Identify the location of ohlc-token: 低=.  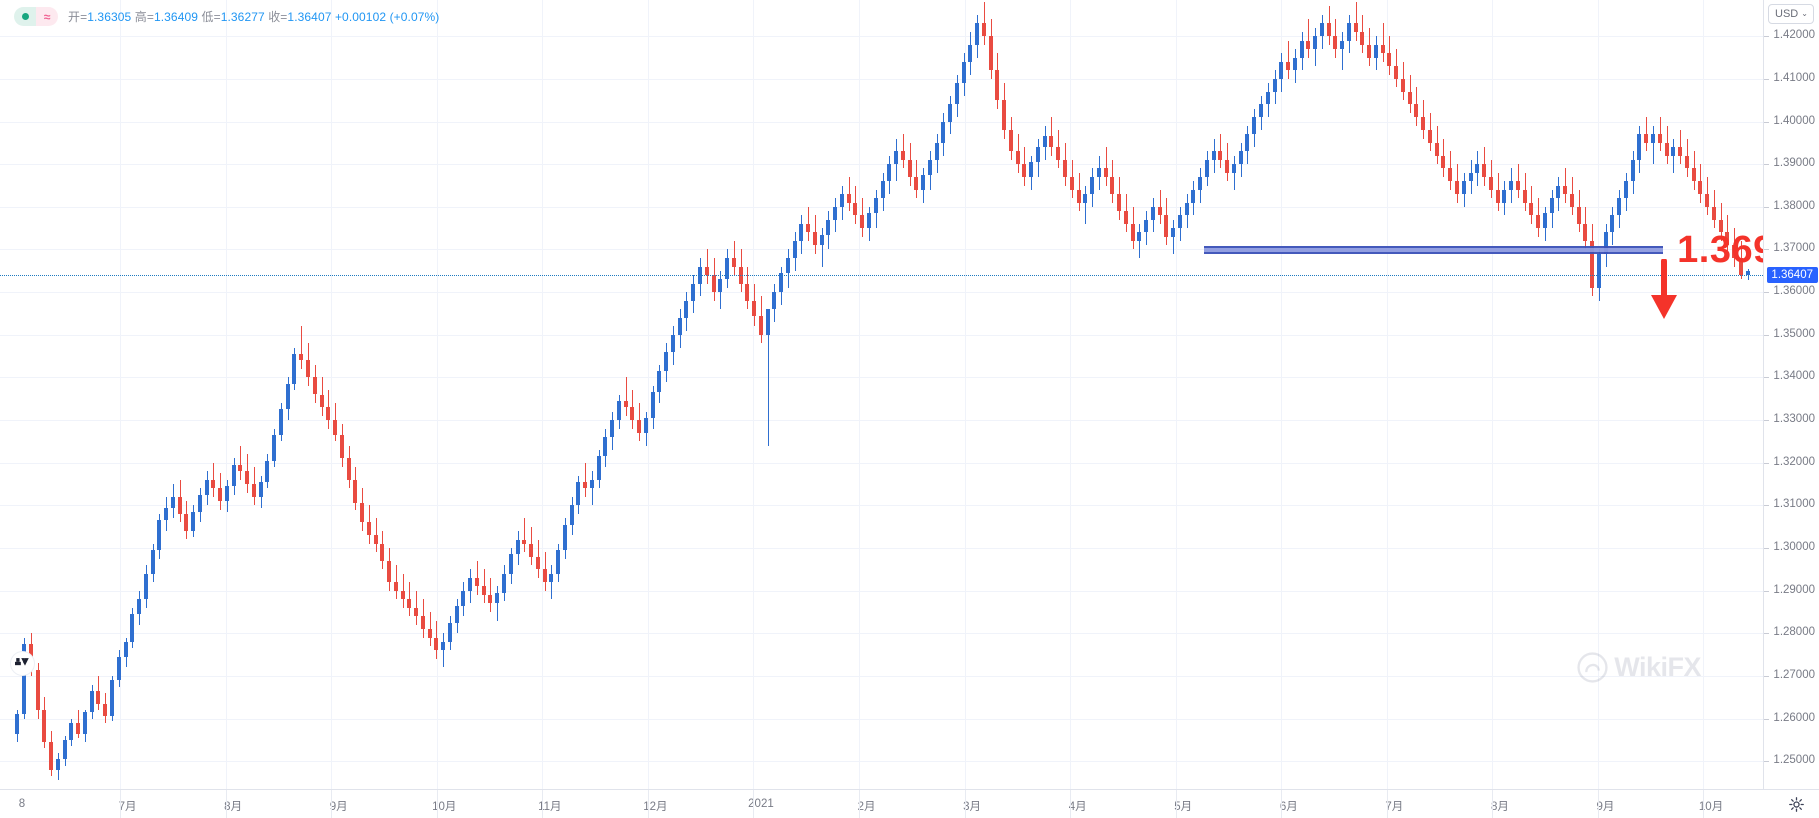
(211, 17).